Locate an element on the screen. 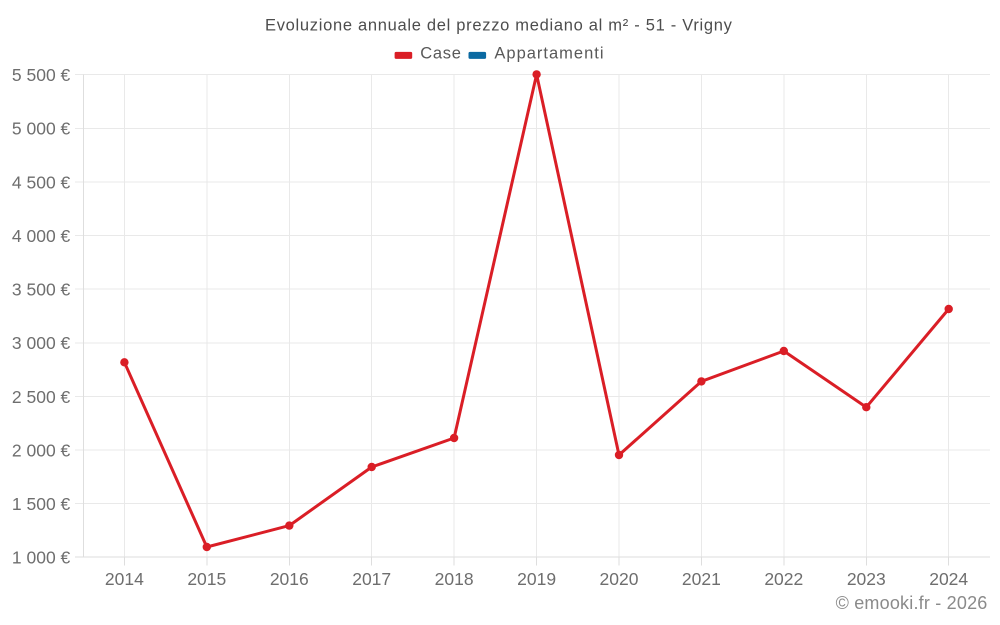 The height and width of the screenshot is (625, 1000). svg-text: 2018 is located at coordinates (454, 579).